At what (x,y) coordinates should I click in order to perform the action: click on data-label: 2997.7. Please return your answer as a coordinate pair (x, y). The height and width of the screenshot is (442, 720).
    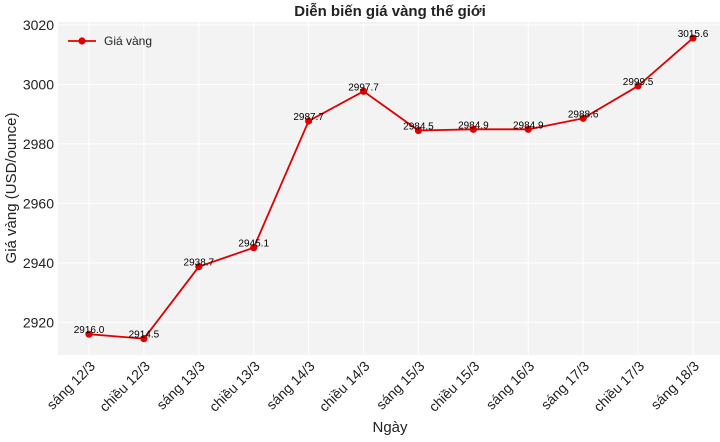
    Looking at the image, I should click on (363, 87).